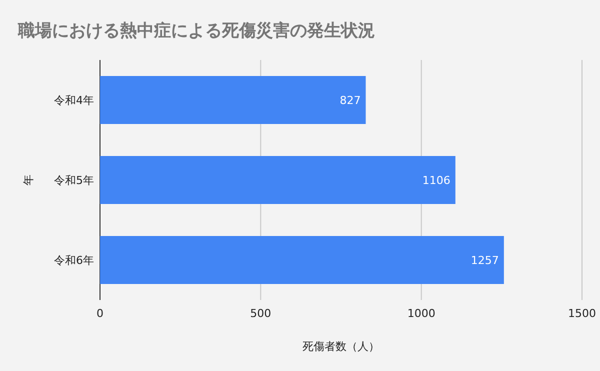 The image size is (600, 371). What do you see at coordinates (436, 180) in the screenshot?
I see `data-label: 1106` at bounding box center [436, 180].